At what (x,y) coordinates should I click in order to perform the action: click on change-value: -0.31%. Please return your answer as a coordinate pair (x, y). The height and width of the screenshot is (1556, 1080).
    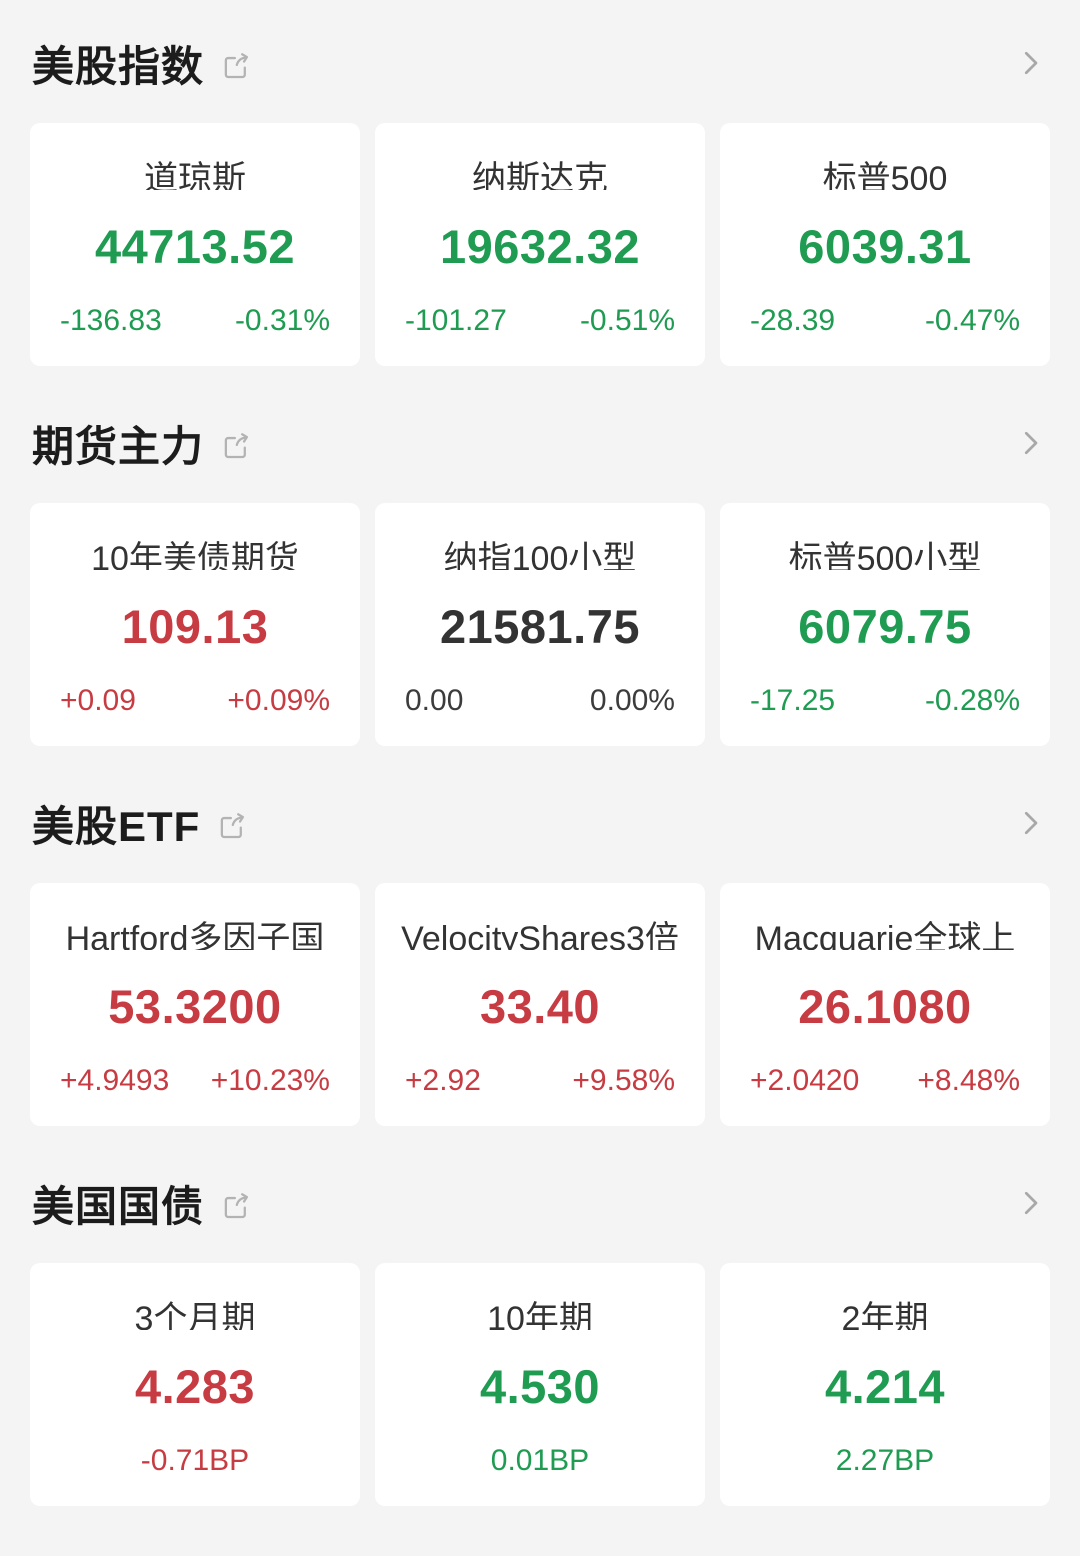
    Looking at the image, I should click on (282, 320).